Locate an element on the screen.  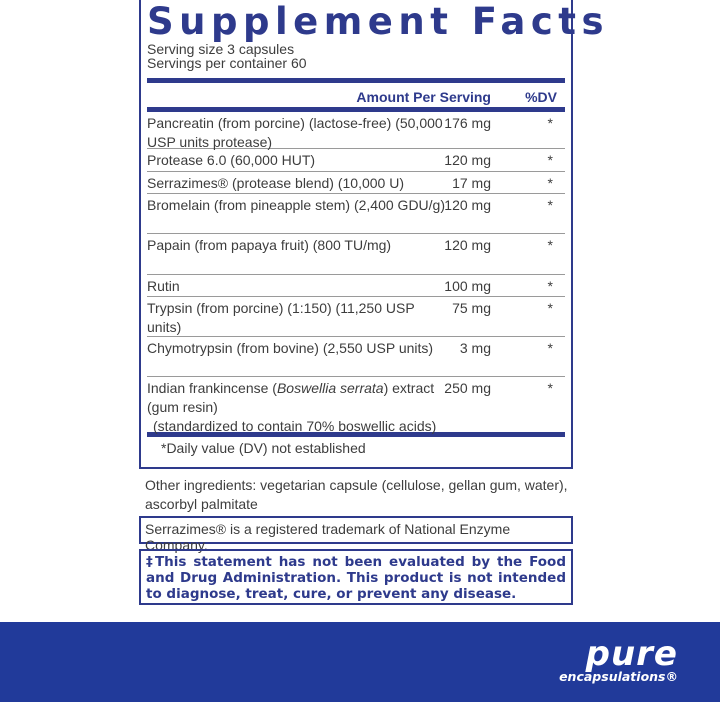
ingredient-name: Papain (from papaya fruit) (800 TU/mg) is located at coordinates (269, 245).